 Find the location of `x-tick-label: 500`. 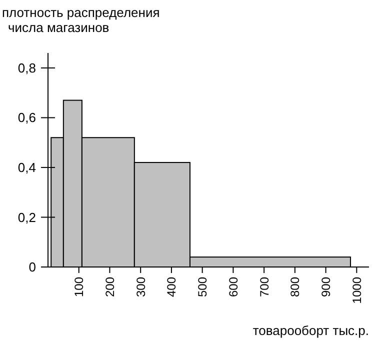

x-tick-label: 500 is located at coordinates (203, 287).